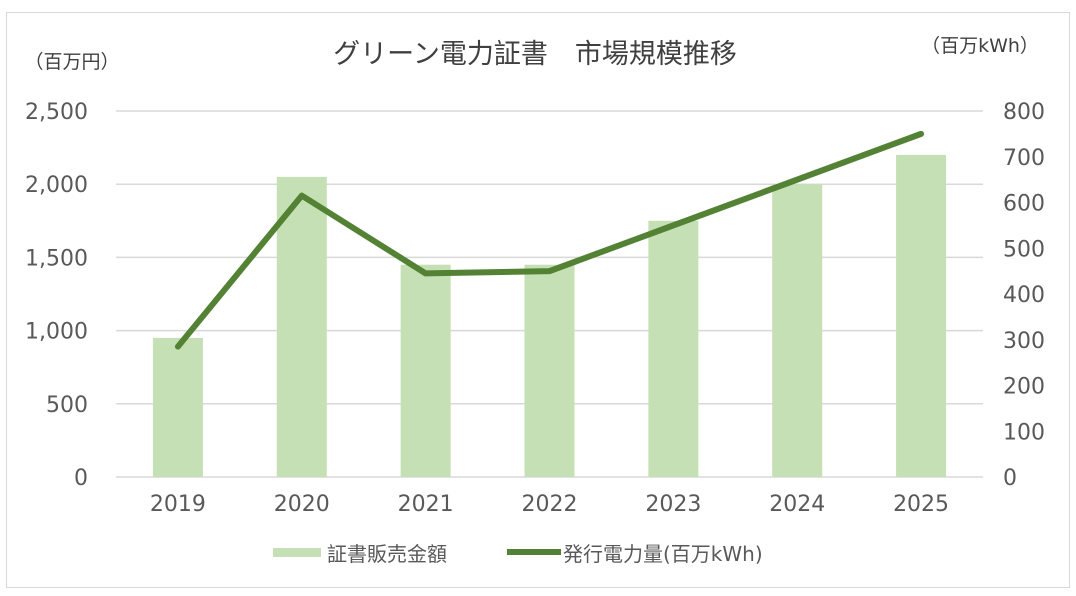 The width and height of the screenshot is (1076, 596). Describe the element at coordinates (550, 504) in the screenshot. I see `x-tick-label: 2022` at that location.